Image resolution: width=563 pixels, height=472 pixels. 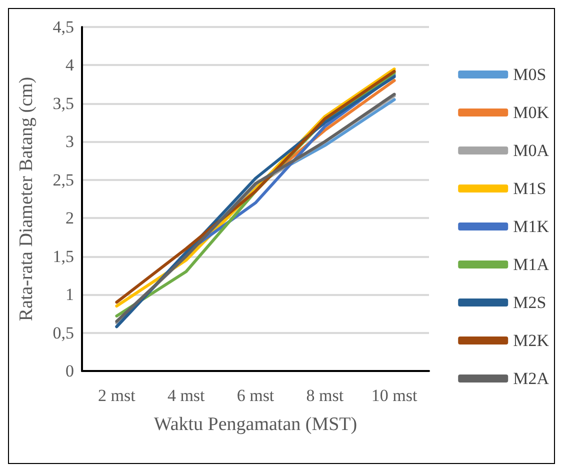 I want to click on y-tick-label: 0,5, so click(x=63, y=332).